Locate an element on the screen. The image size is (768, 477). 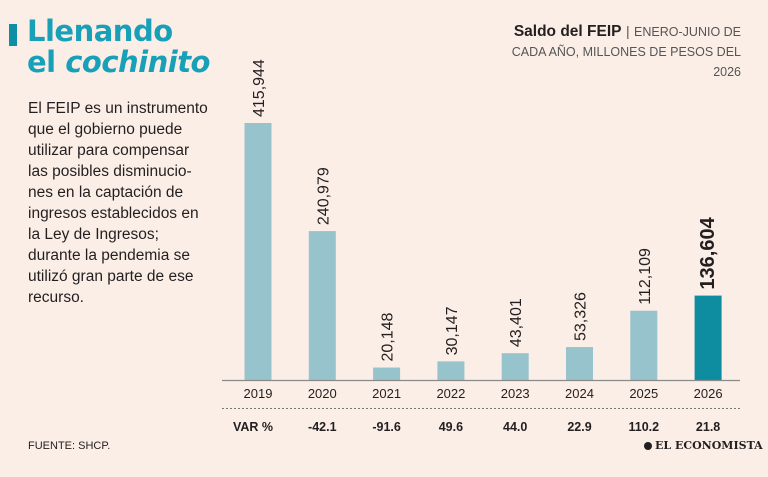
value-label-2023: 43,401 is located at coordinates (516, 322).